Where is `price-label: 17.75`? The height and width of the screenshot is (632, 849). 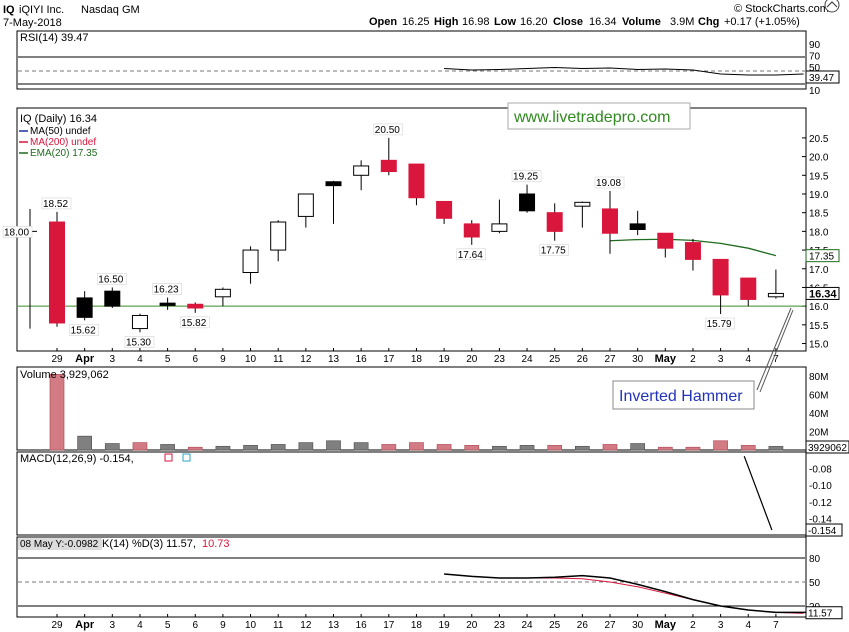 price-label: 17.75 is located at coordinates (553, 251).